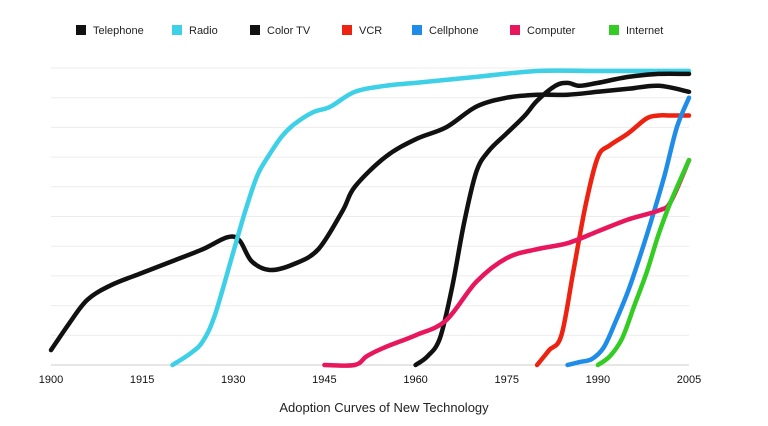 Image resolution: width=768 pixels, height=426 pixels. I want to click on x-tick-label: 1990, so click(598, 380).